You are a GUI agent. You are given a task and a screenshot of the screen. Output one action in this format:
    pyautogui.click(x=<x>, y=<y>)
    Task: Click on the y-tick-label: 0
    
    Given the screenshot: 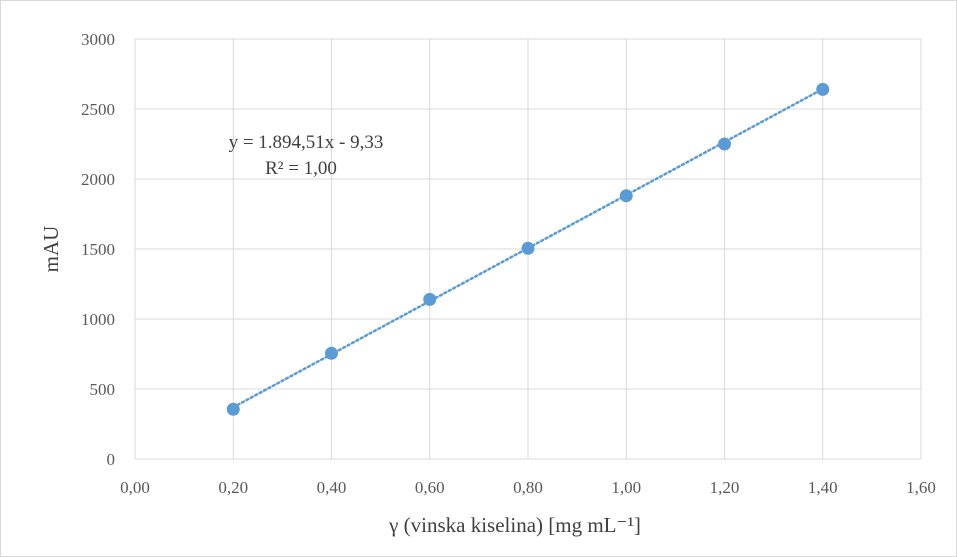 What is the action you would take?
    pyautogui.click(x=111, y=459)
    